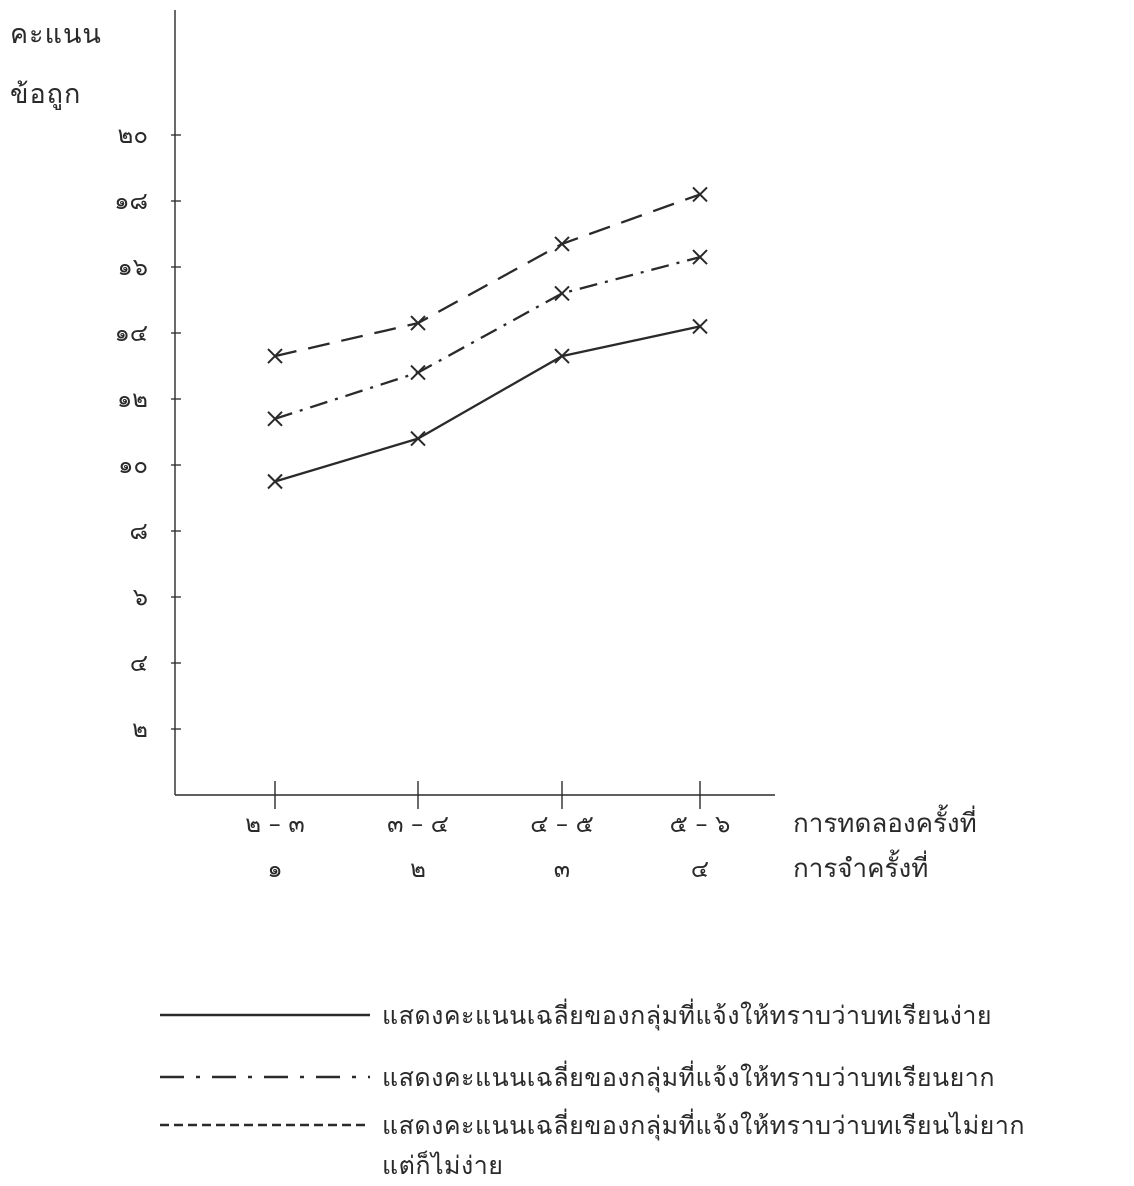 The height and width of the screenshot is (1186, 1134). I want to click on series-line-dash-dot, so click(487, 337).